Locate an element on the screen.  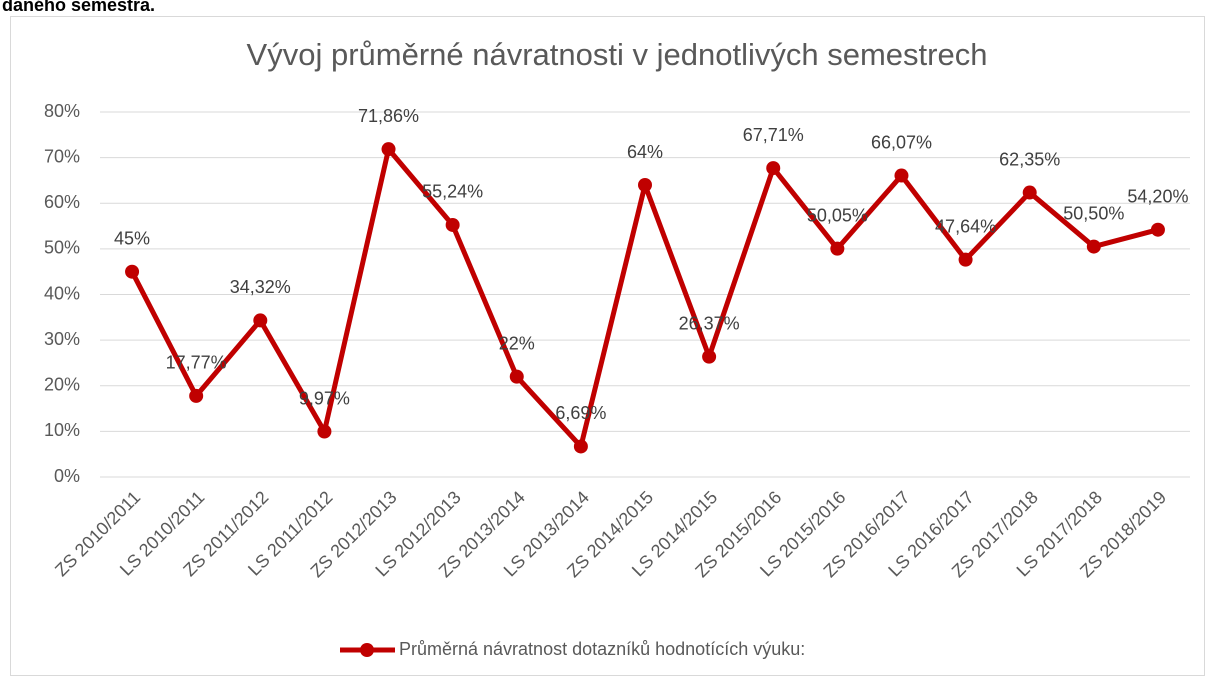
y-tick-label: 30% is located at coordinates (62, 339).